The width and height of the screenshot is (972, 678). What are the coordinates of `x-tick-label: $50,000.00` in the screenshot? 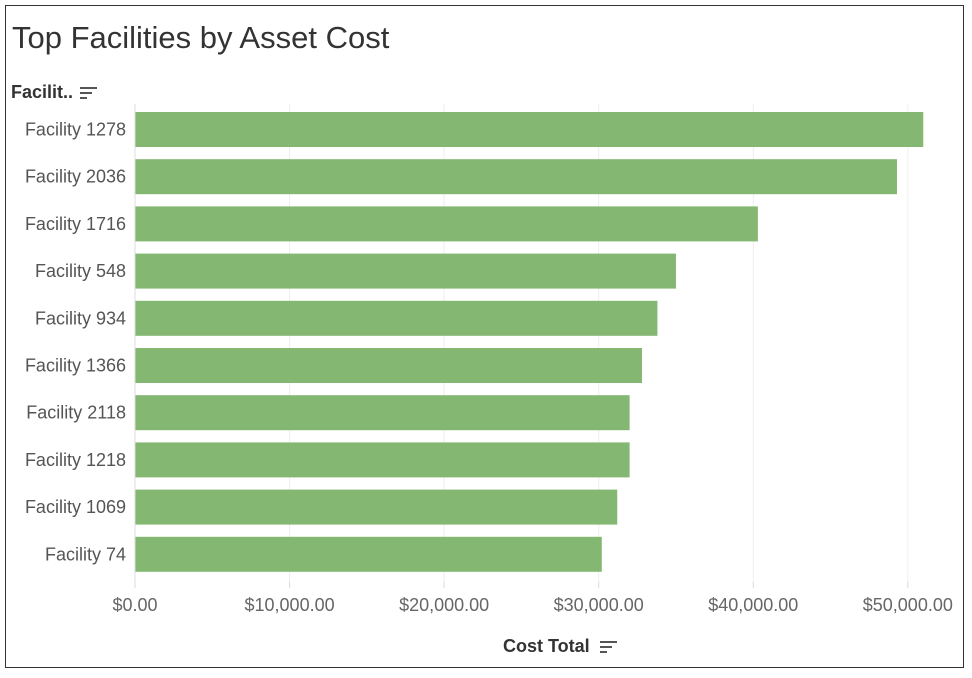 It's located at (908, 605).